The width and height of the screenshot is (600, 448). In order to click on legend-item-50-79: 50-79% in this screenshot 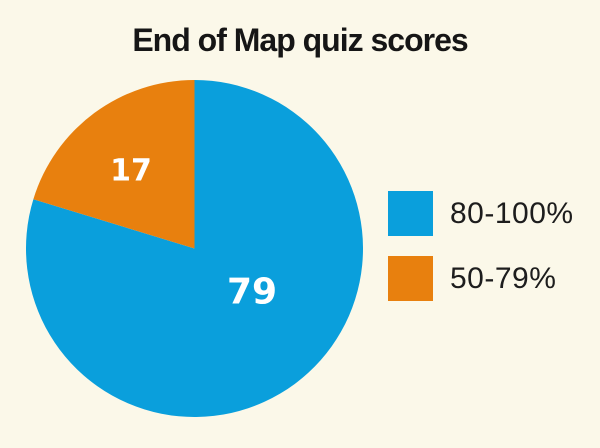, I will do `click(481, 278)`.